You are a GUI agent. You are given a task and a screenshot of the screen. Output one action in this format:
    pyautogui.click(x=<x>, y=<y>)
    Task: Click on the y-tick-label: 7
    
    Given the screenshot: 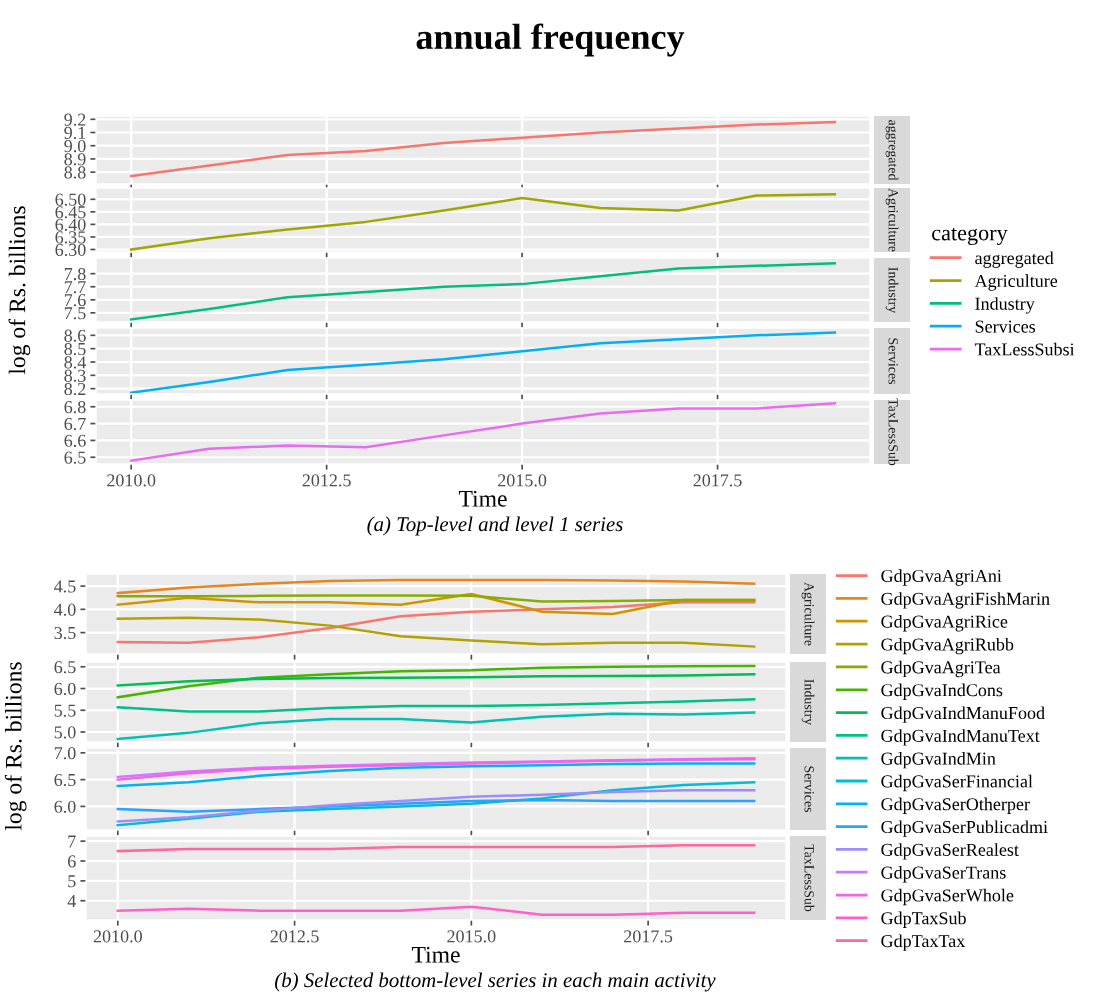 What is the action you would take?
    pyautogui.click(x=72, y=841)
    